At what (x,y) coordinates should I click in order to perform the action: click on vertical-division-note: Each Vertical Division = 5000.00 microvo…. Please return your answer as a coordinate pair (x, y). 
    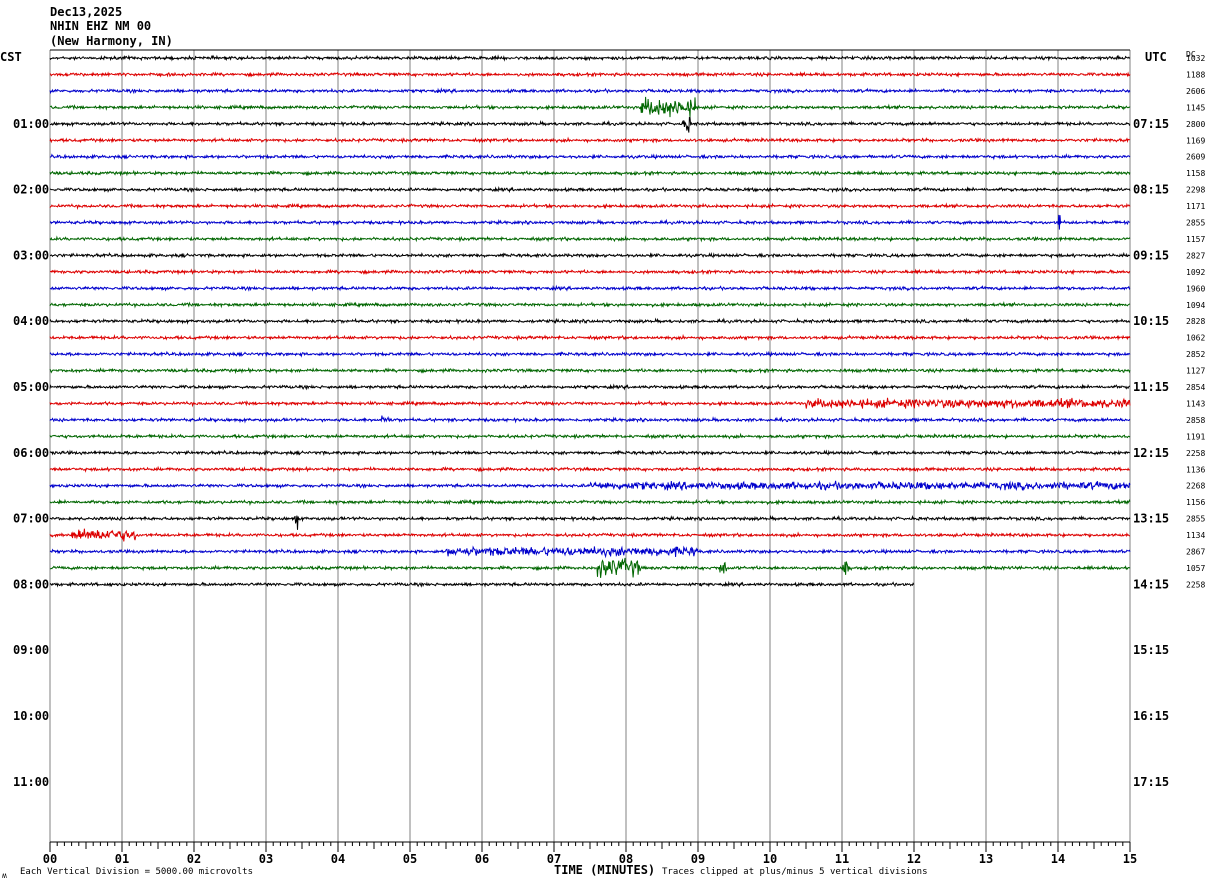
    Looking at the image, I should click on (136, 872).